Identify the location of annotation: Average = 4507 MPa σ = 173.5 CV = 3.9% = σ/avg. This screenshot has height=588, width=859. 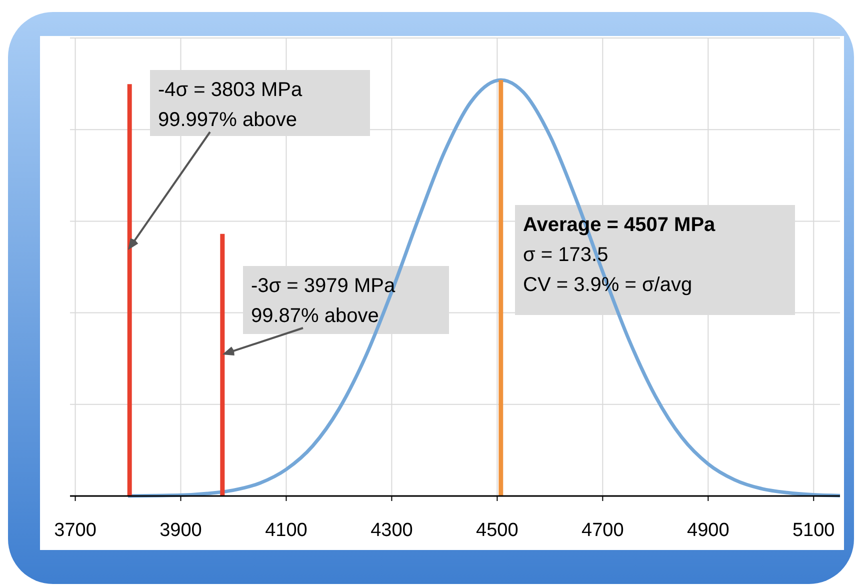
(619, 255).